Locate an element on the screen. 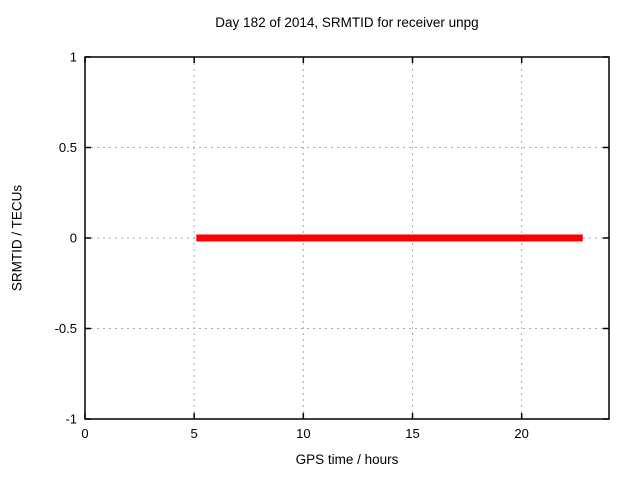  x-axis-label: GPS time / hours is located at coordinates (347, 459).